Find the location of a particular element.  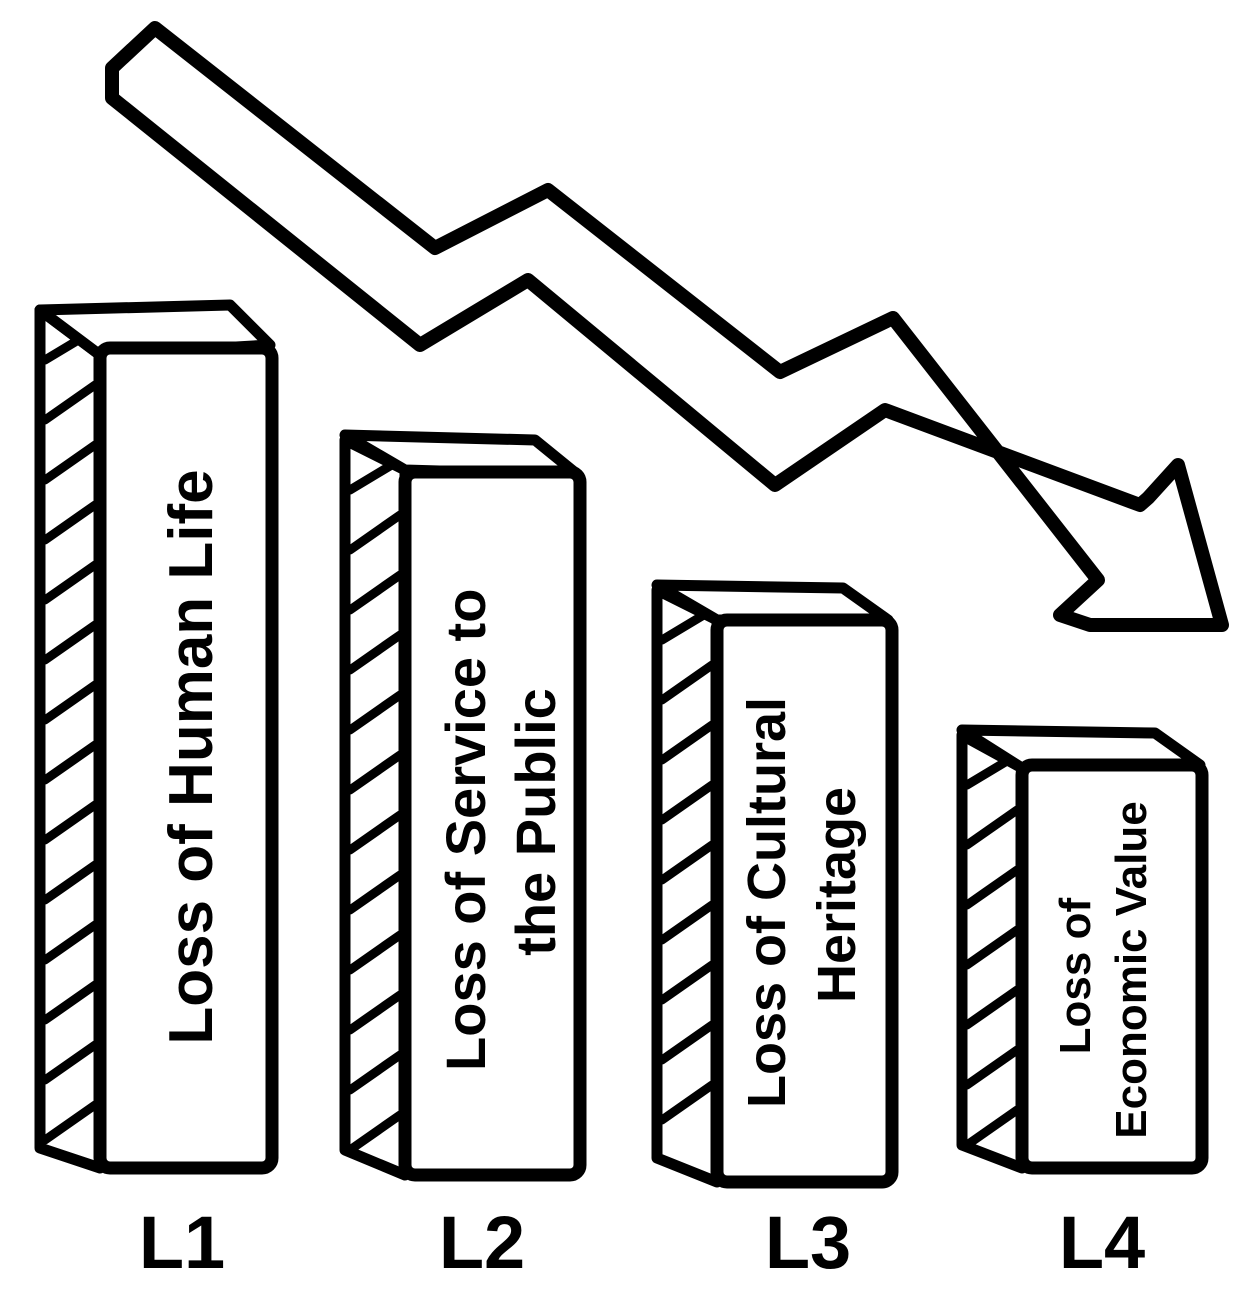

column-label: Loss of Economic Value is located at coordinates (1103, 969).